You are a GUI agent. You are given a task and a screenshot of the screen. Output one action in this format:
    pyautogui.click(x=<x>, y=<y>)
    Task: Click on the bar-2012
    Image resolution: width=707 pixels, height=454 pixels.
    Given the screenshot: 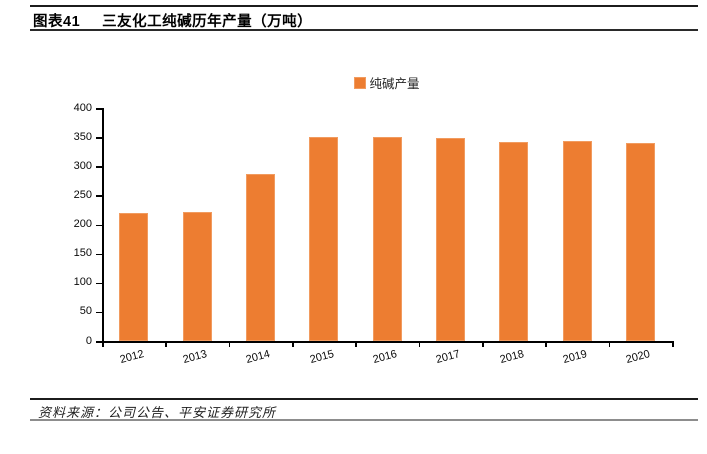 What is the action you would take?
    pyautogui.click(x=134, y=277)
    